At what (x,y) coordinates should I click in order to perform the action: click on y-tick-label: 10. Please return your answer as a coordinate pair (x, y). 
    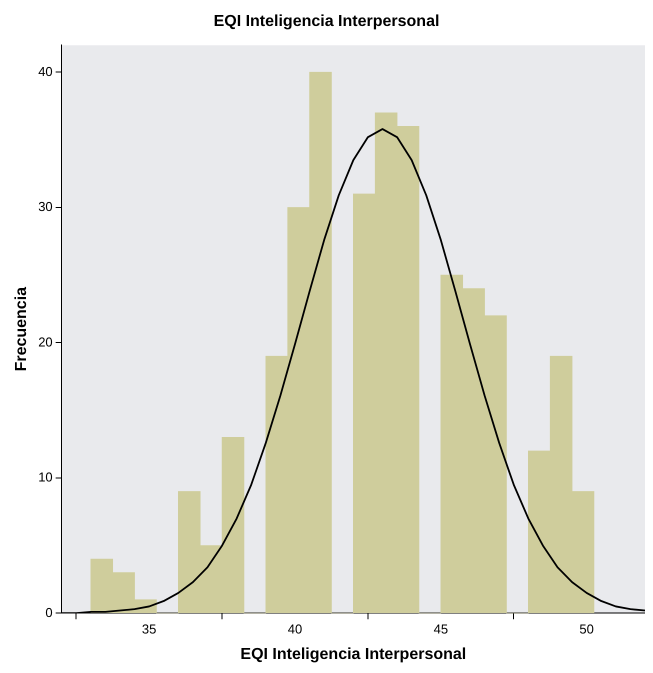
    Looking at the image, I should click on (45, 477).